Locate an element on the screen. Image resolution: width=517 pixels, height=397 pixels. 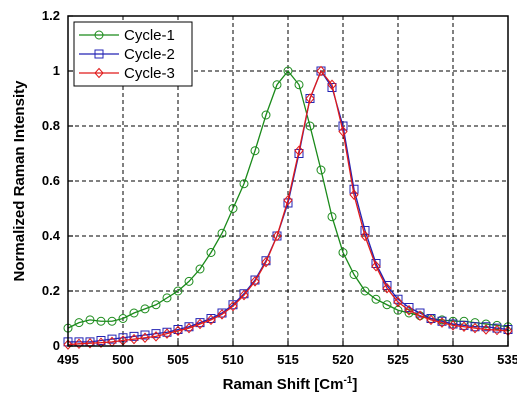
legend-label: Cycle-1 is located at coordinates (149, 35).